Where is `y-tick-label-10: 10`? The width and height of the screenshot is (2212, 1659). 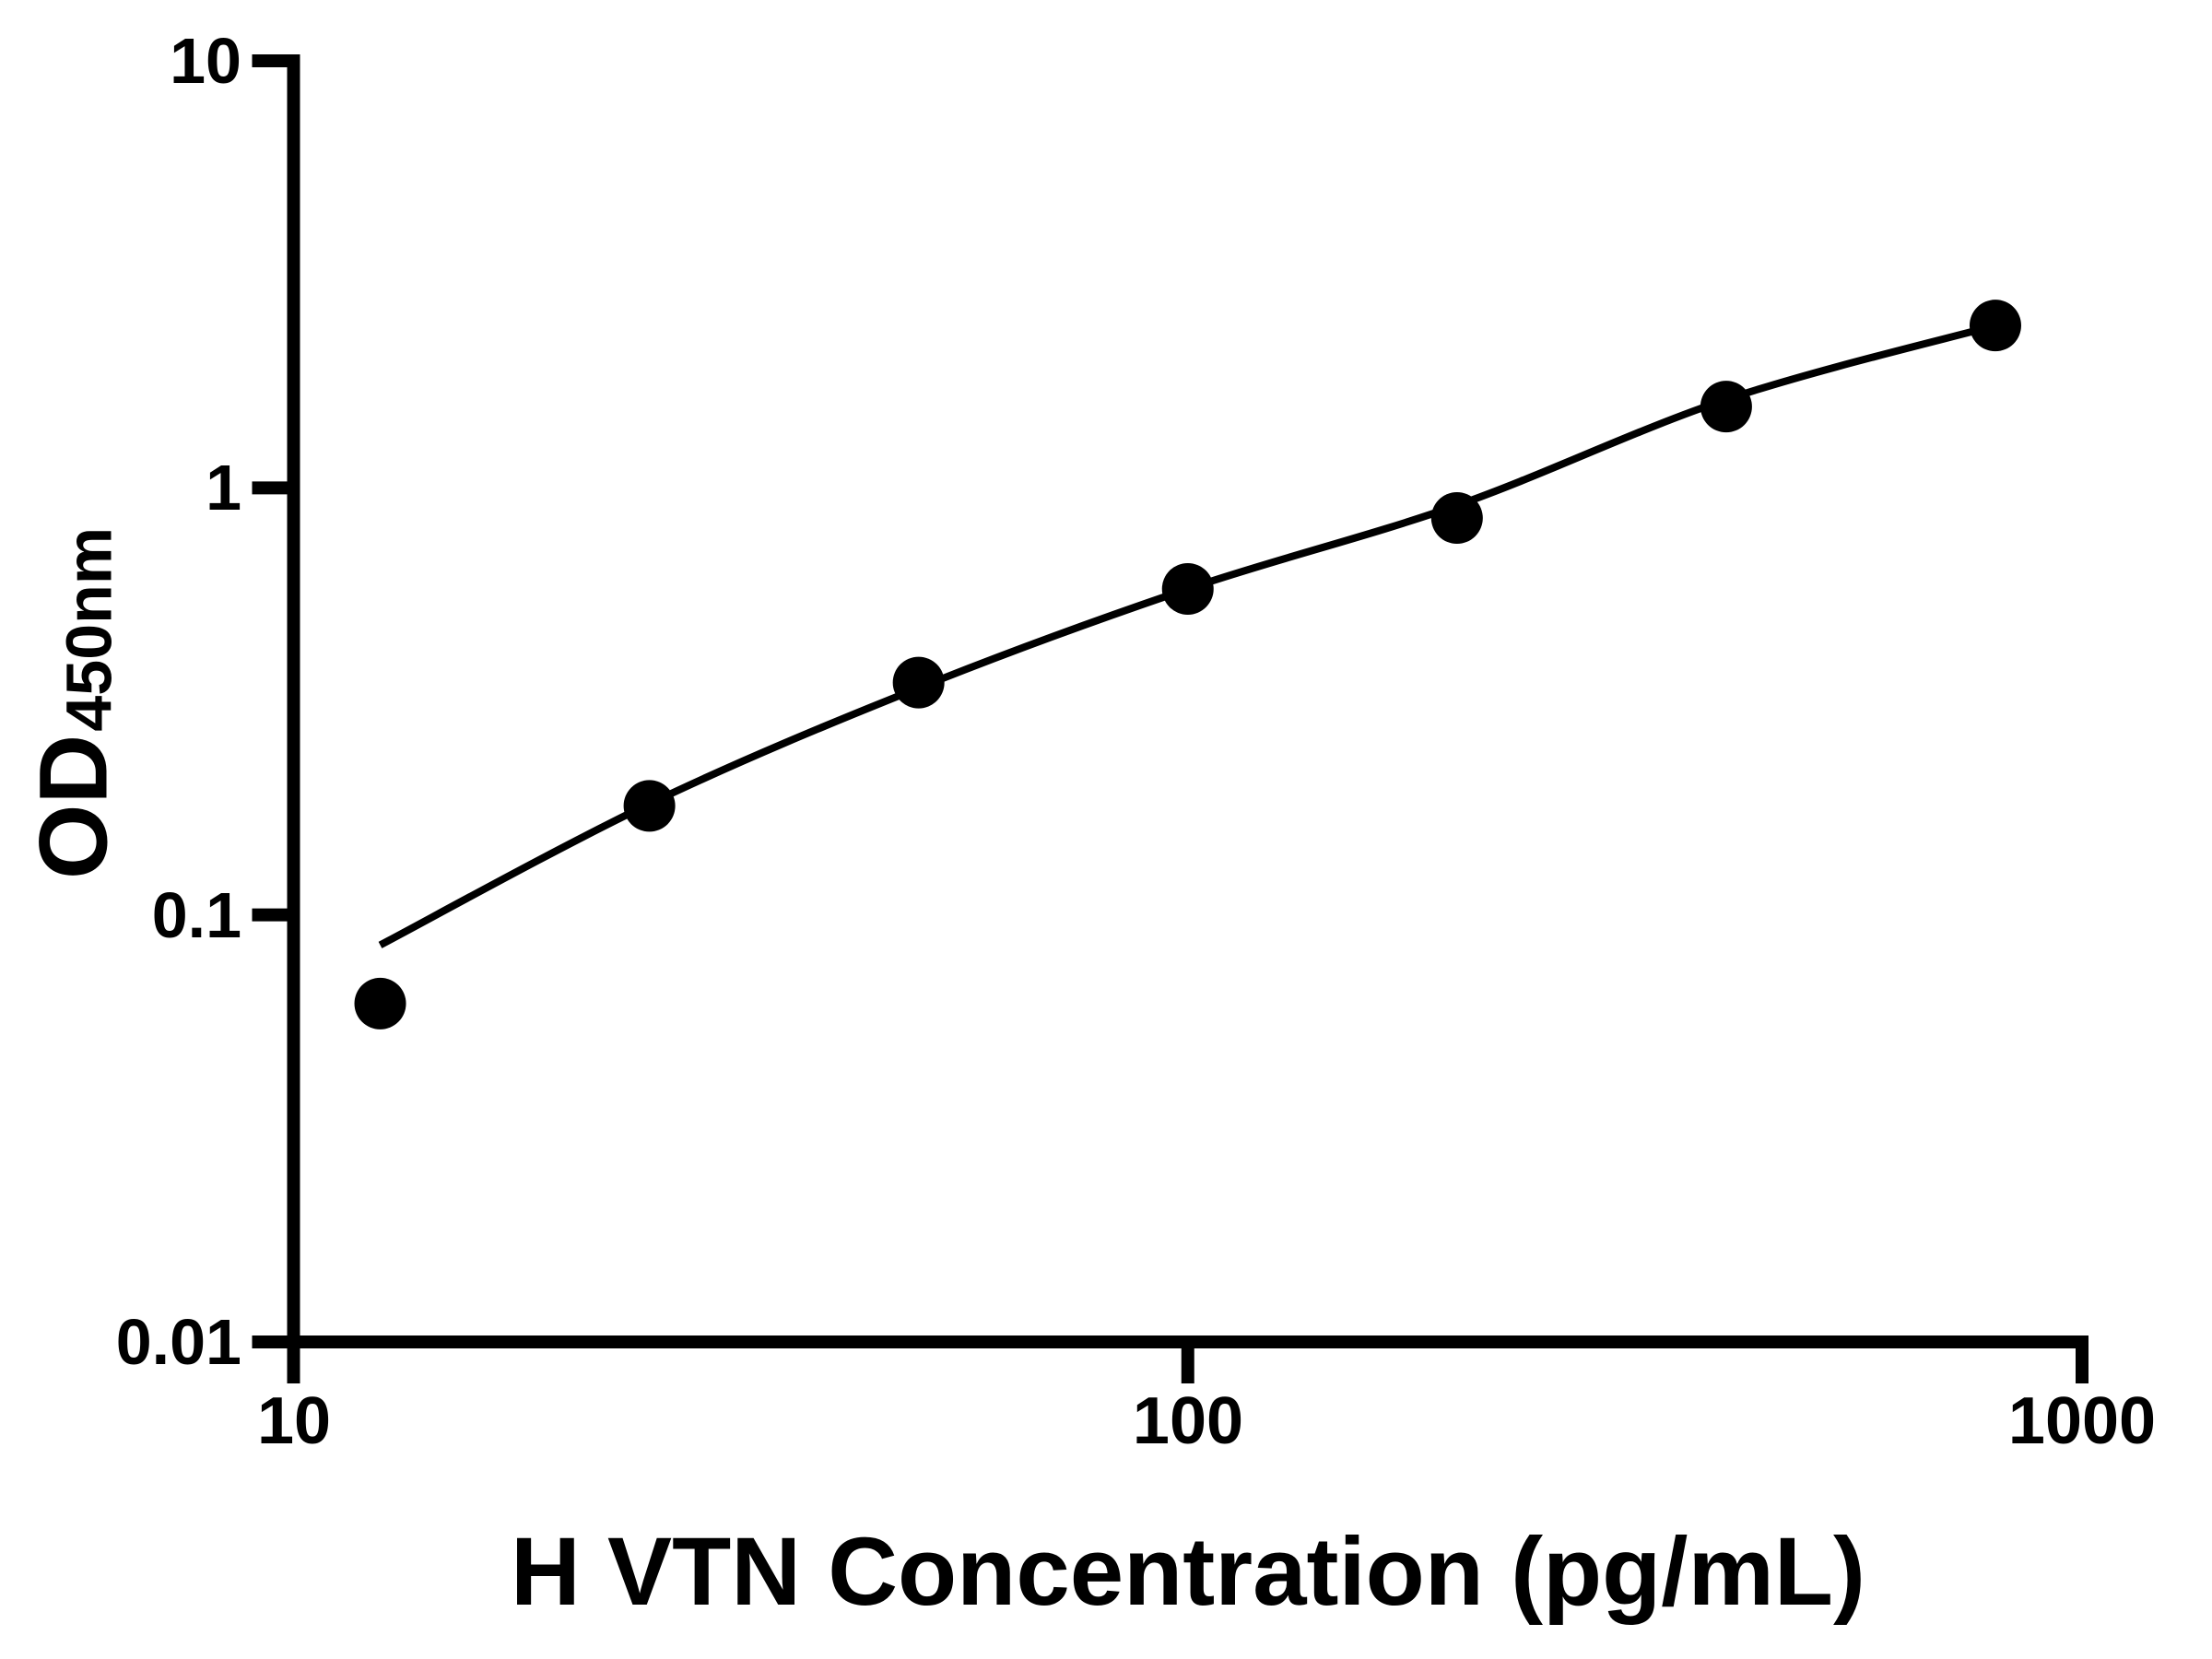 y-tick-label-10: 10 is located at coordinates (205, 61).